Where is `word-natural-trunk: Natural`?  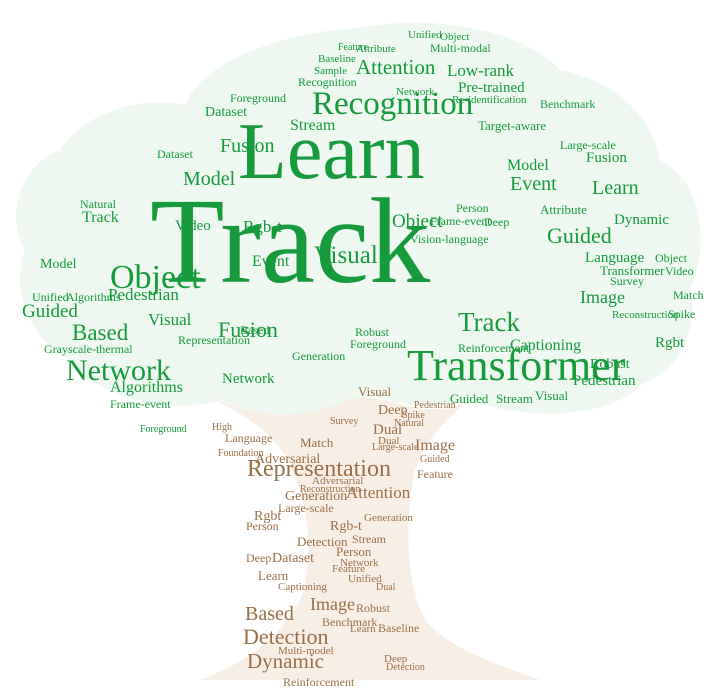
word-natural-trunk: Natural is located at coordinates (409, 423).